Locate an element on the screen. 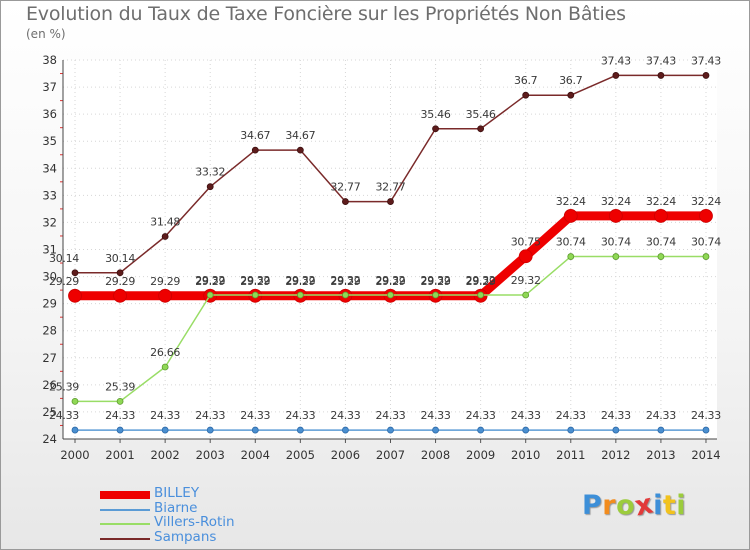 The height and width of the screenshot is (550, 750). x-tick-label: 2010 is located at coordinates (525, 455).